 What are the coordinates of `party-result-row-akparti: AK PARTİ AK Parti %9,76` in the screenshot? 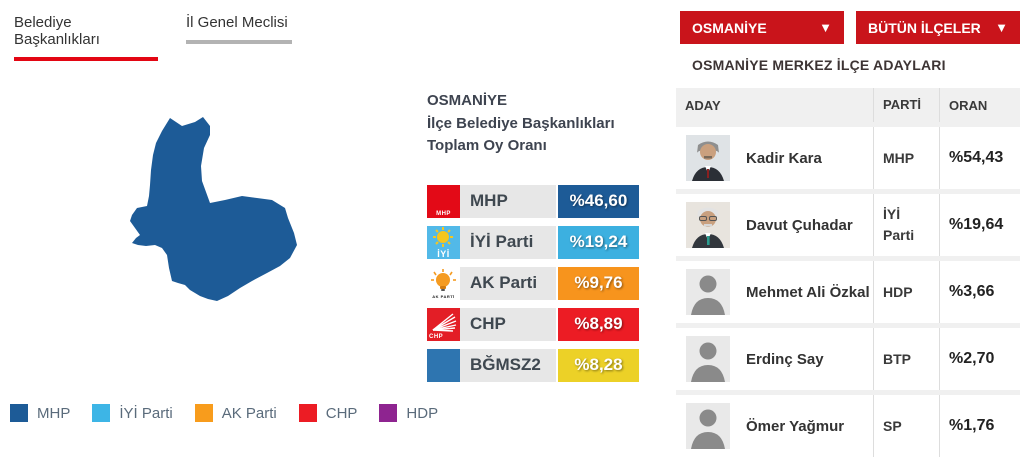 It's located at (533, 283).